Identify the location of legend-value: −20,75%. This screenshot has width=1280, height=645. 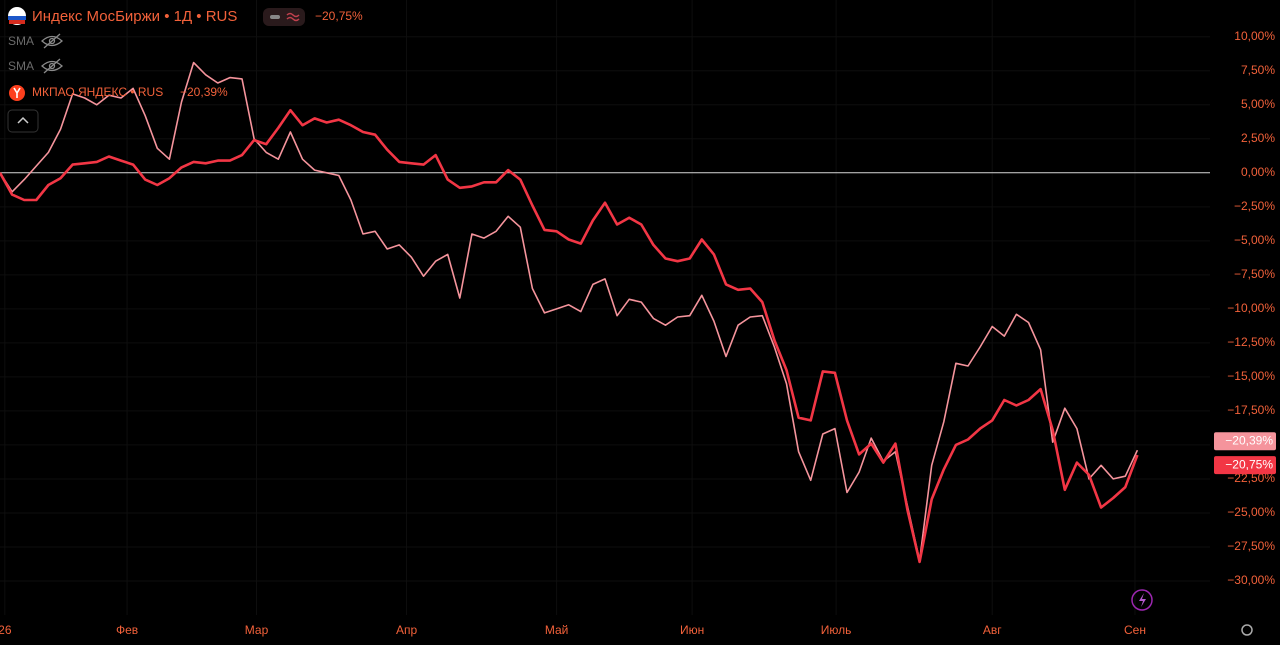
(339, 16).